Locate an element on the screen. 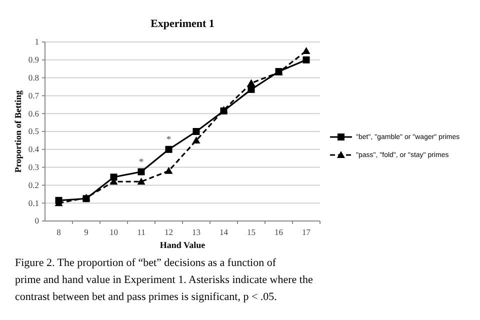  y-axis-title: Proportion of Betting is located at coordinates (18, 131).